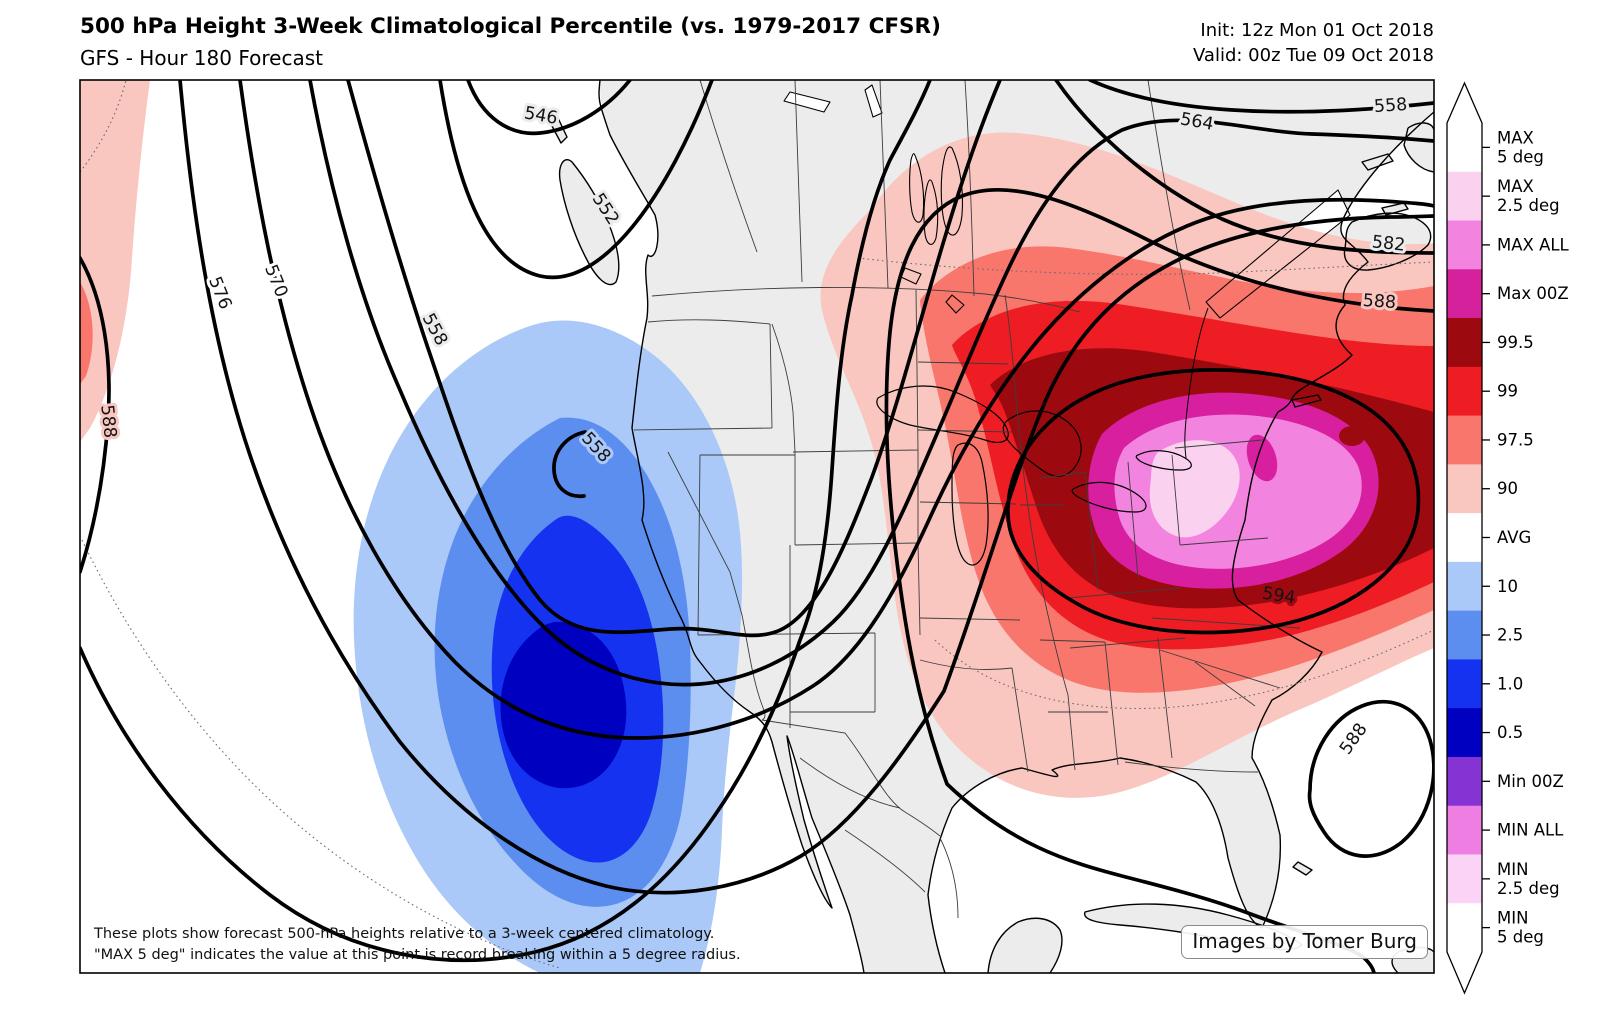 The width and height of the screenshot is (1610, 1035). I want to click on colorbar-arrow-up, so click(1464, 103).